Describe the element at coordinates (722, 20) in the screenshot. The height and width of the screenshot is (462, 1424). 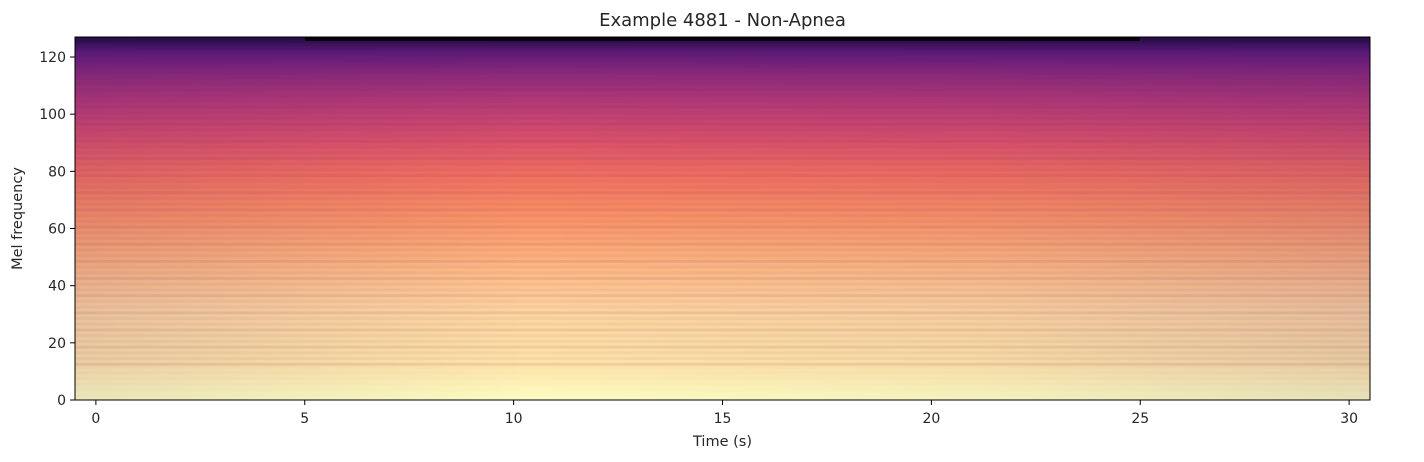
I see `chart-title: Example 4881 - Non-Apnea` at that location.